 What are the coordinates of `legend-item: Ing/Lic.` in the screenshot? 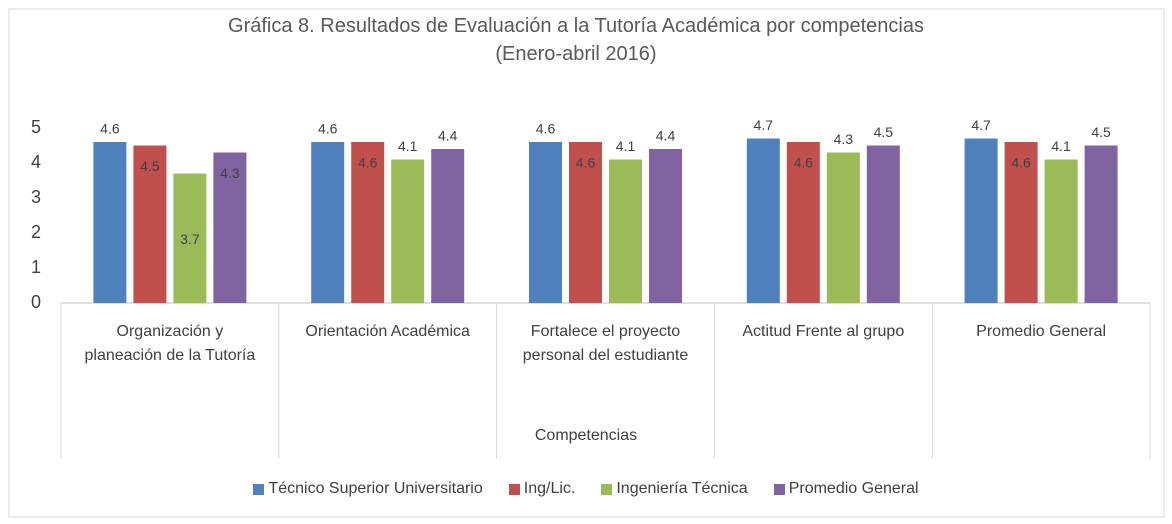 It's located at (542, 489).